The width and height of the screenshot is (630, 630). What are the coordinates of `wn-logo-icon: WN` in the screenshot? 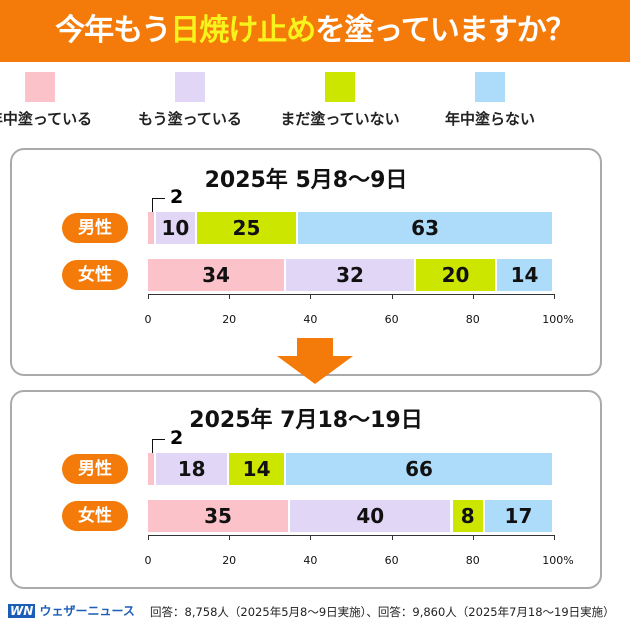 It's located at (22, 611).